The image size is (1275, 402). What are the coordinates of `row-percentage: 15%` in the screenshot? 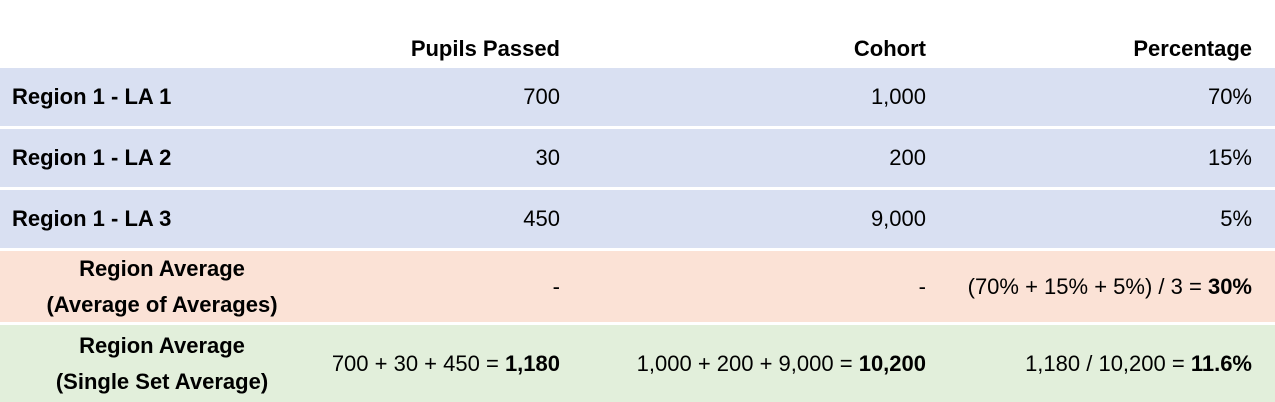 It's located at (1229, 157).